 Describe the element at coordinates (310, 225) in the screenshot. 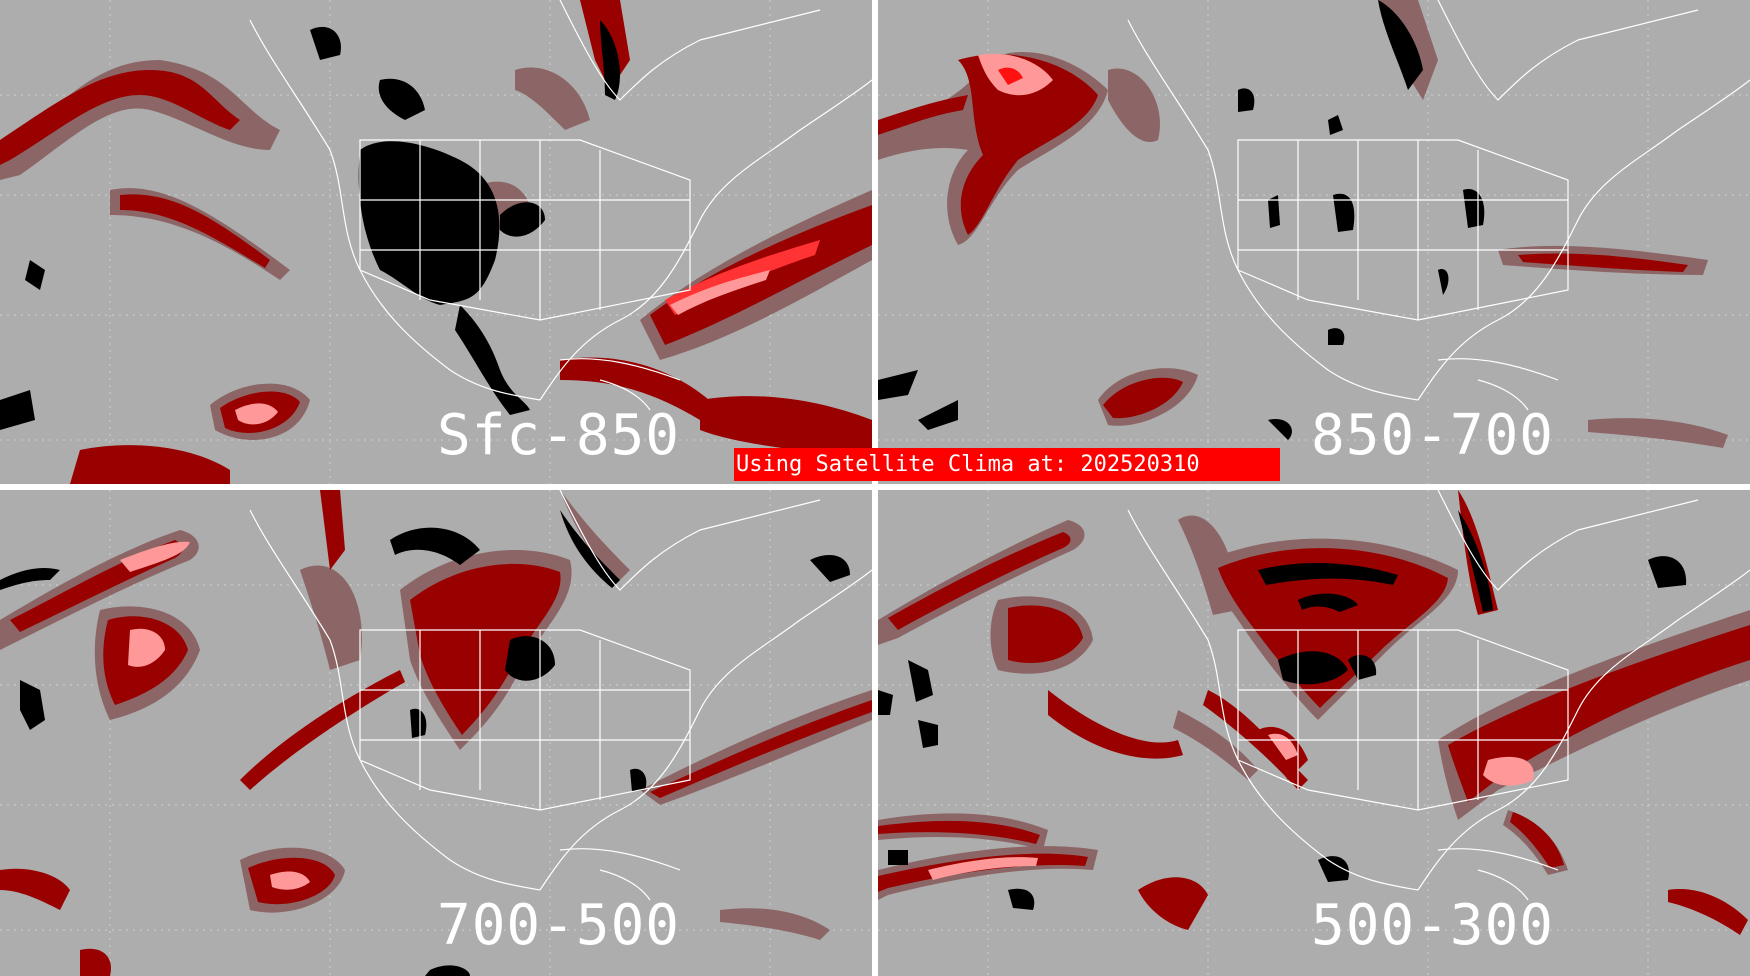

I see `clear-sky-mask` at that location.